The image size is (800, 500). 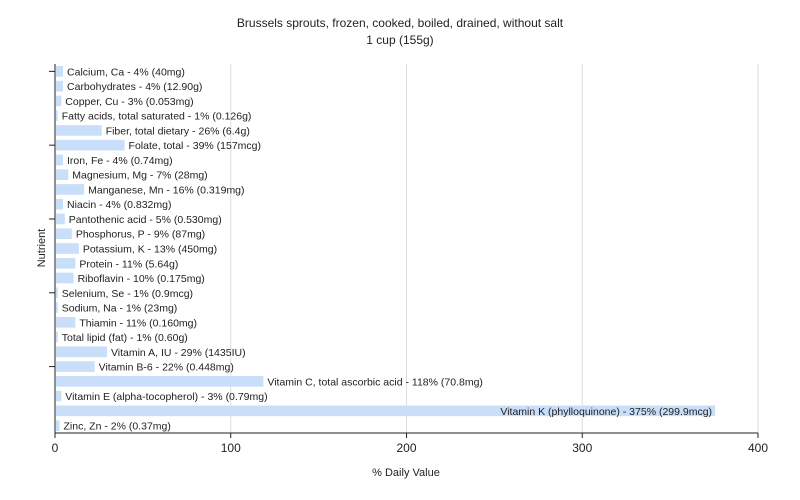 I want to click on bar-label: Protein - 11% (5.64g), so click(x=128, y=264).